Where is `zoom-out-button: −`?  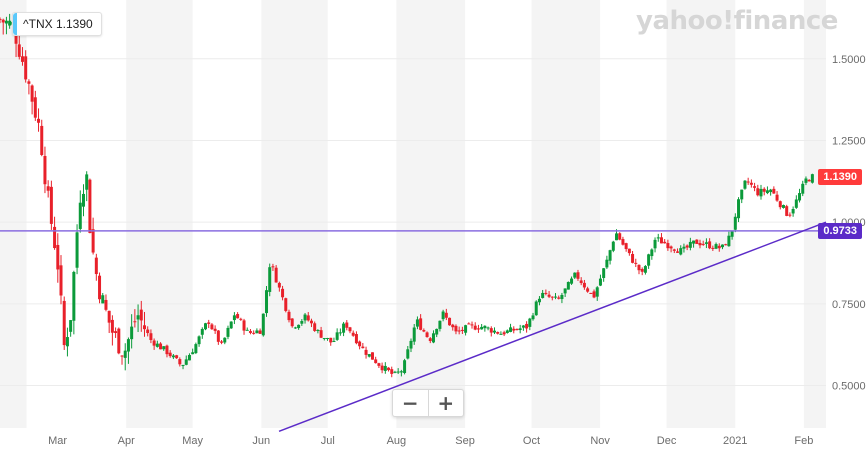
zoom-out-button: − is located at coordinates (410, 403).